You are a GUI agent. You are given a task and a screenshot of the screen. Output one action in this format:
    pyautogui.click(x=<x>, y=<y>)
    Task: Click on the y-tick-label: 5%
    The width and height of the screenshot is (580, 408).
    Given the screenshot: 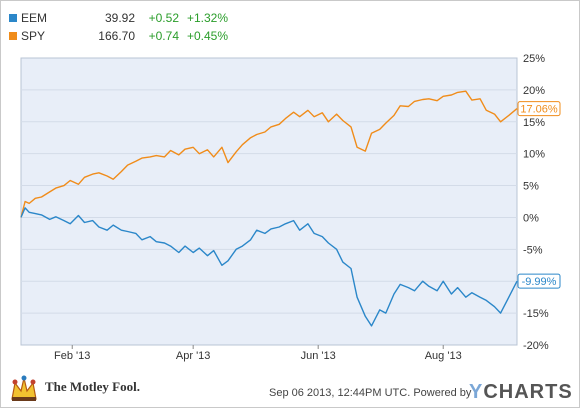 What is the action you would take?
    pyautogui.click(x=531, y=187)
    